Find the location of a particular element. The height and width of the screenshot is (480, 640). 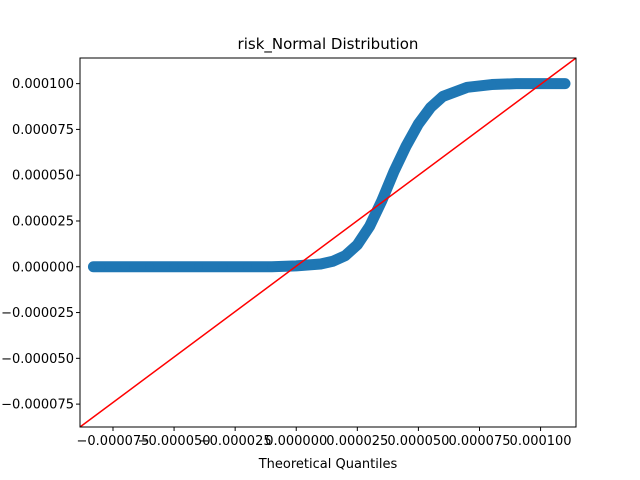

x-axis-label: Theoretical Quantiles is located at coordinates (328, 464).